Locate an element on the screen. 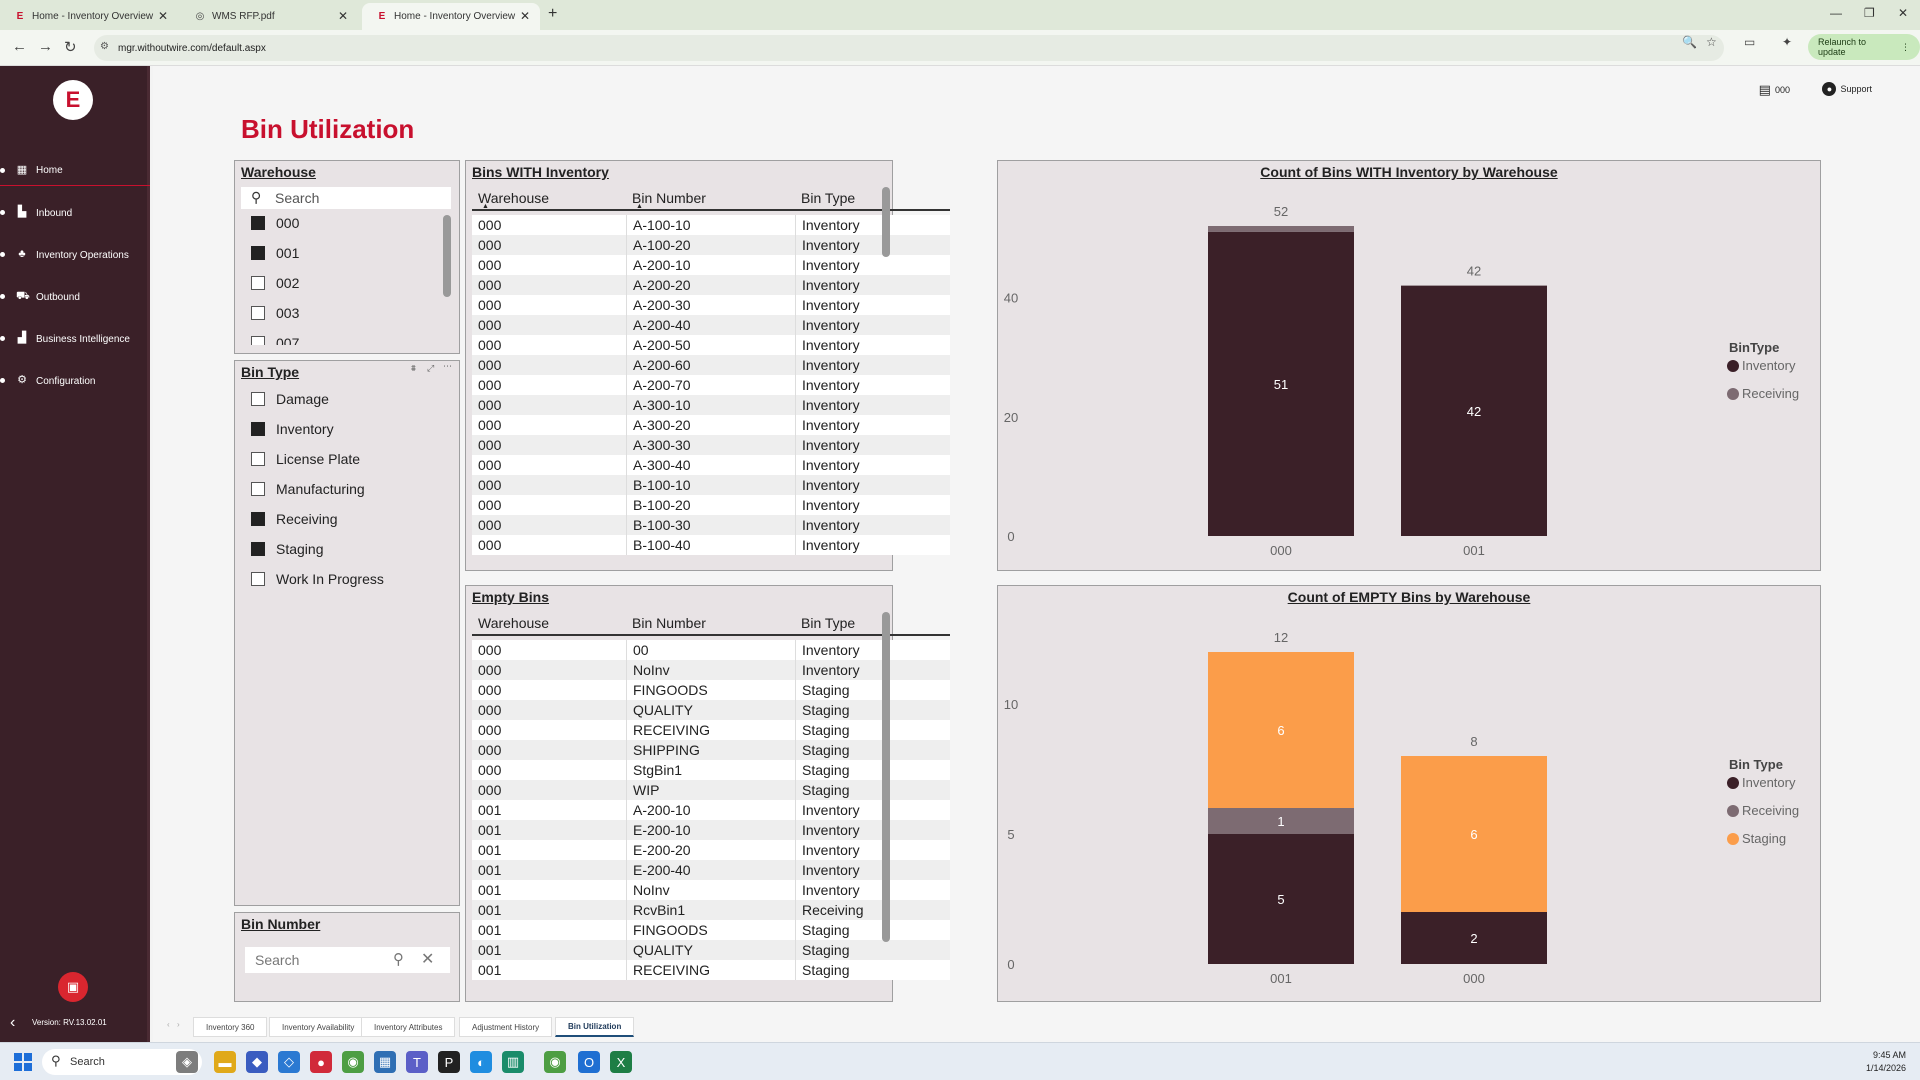 The width and height of the screenshot is (1920, 1080). window-close-icon: ✕ is located at coordinates (1903, 13).